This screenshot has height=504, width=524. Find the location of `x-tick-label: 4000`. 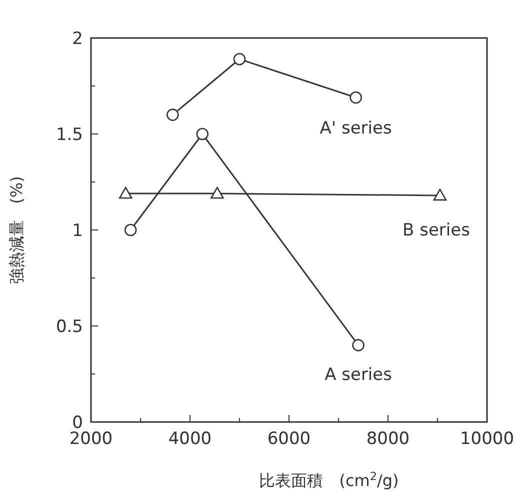

x-tick-label: 4000 is located at coordinates (190, 439).